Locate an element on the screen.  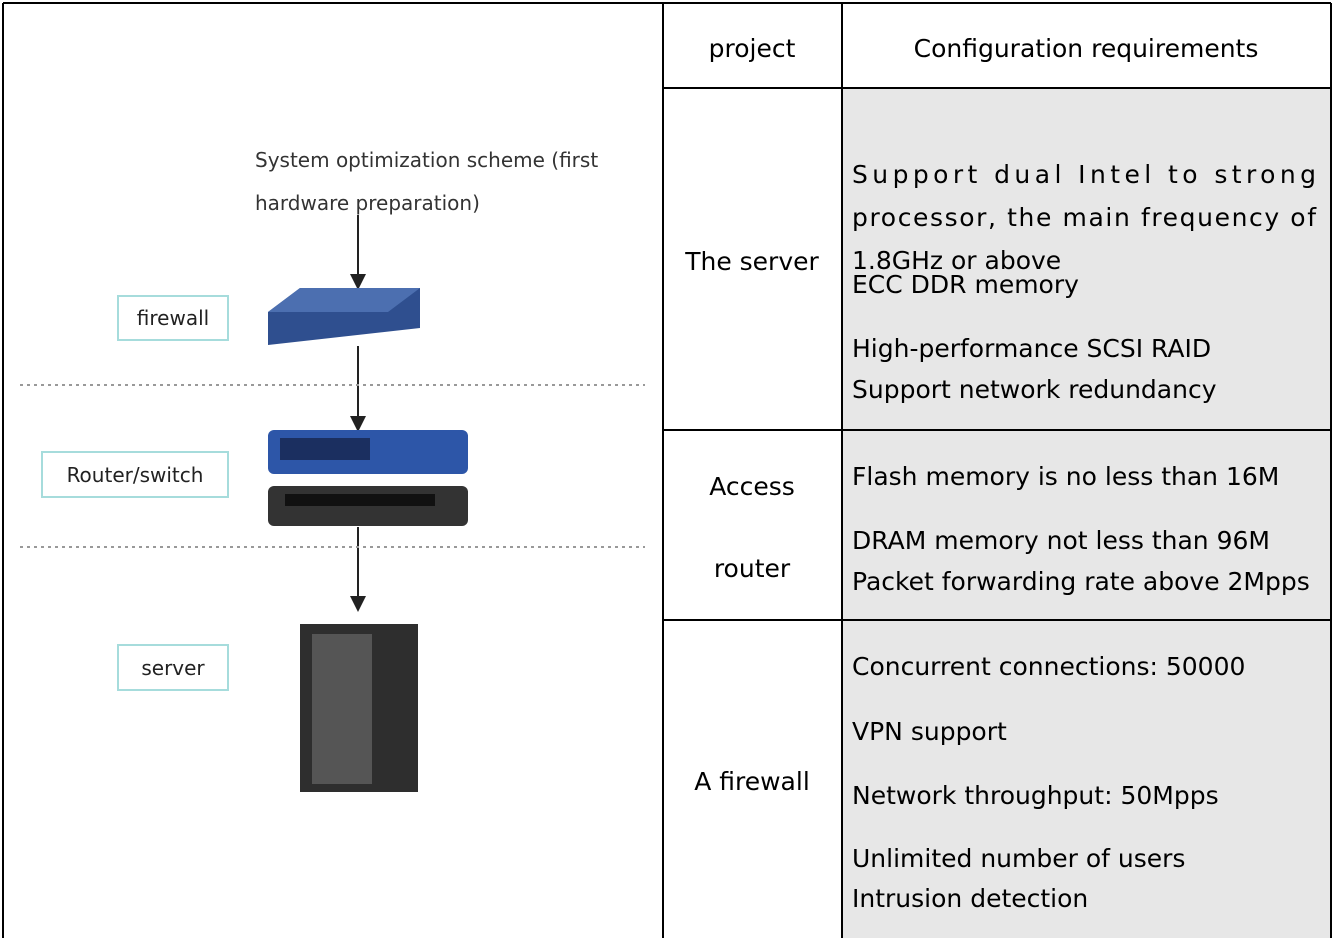
requirement: processor, the main frequency of is located at coordinates (1084, 217).